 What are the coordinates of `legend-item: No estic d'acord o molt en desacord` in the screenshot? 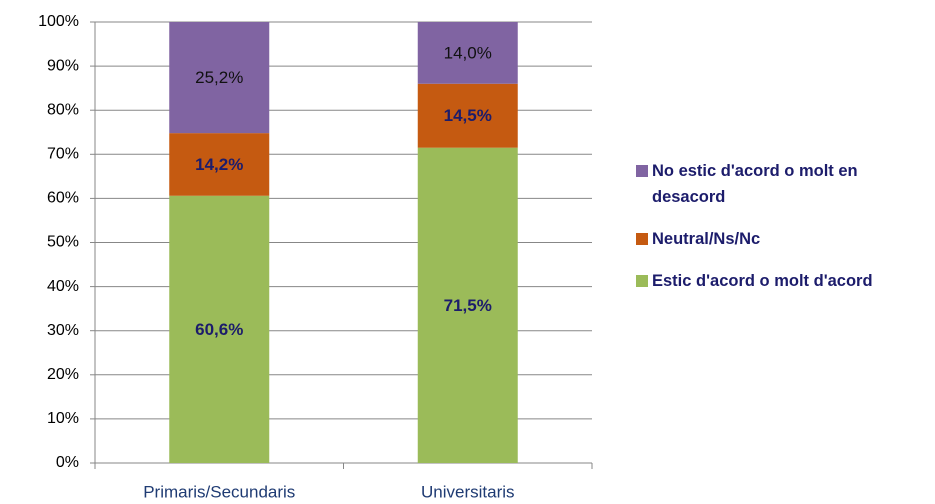 It's located at (781, 184).